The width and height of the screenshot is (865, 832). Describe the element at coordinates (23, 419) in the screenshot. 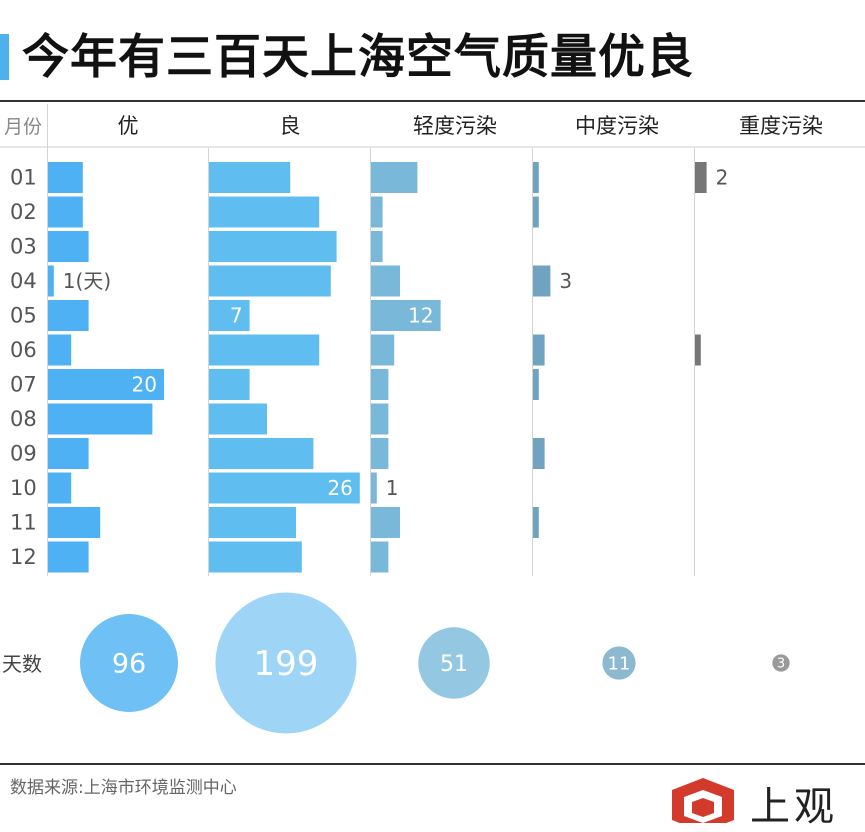

I see `month-label: 08` at that location.